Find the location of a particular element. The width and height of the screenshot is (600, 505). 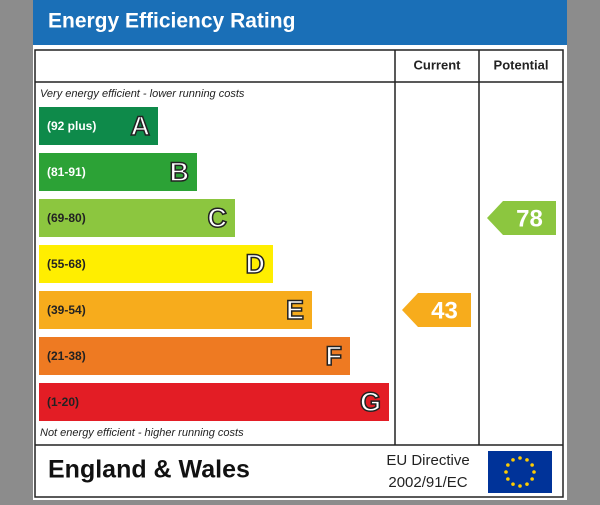

band-letter: E is located at coordinates (295, 310).